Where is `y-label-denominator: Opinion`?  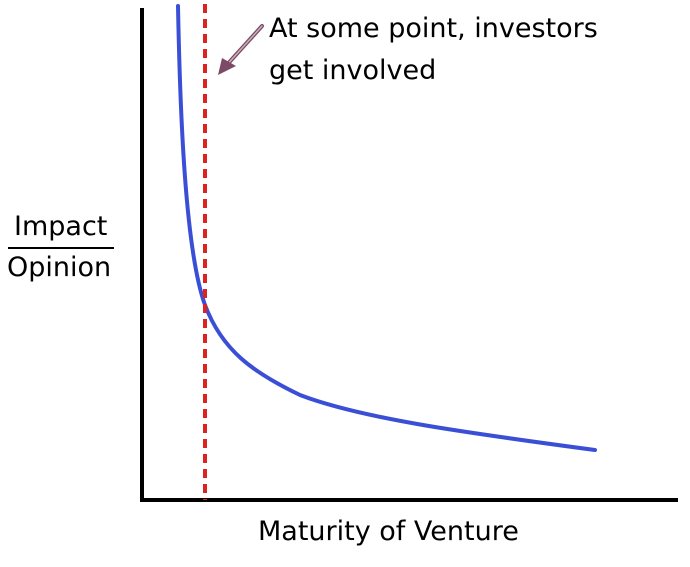
y-label-denominator: Opinion is located at coordinates (59, 267).